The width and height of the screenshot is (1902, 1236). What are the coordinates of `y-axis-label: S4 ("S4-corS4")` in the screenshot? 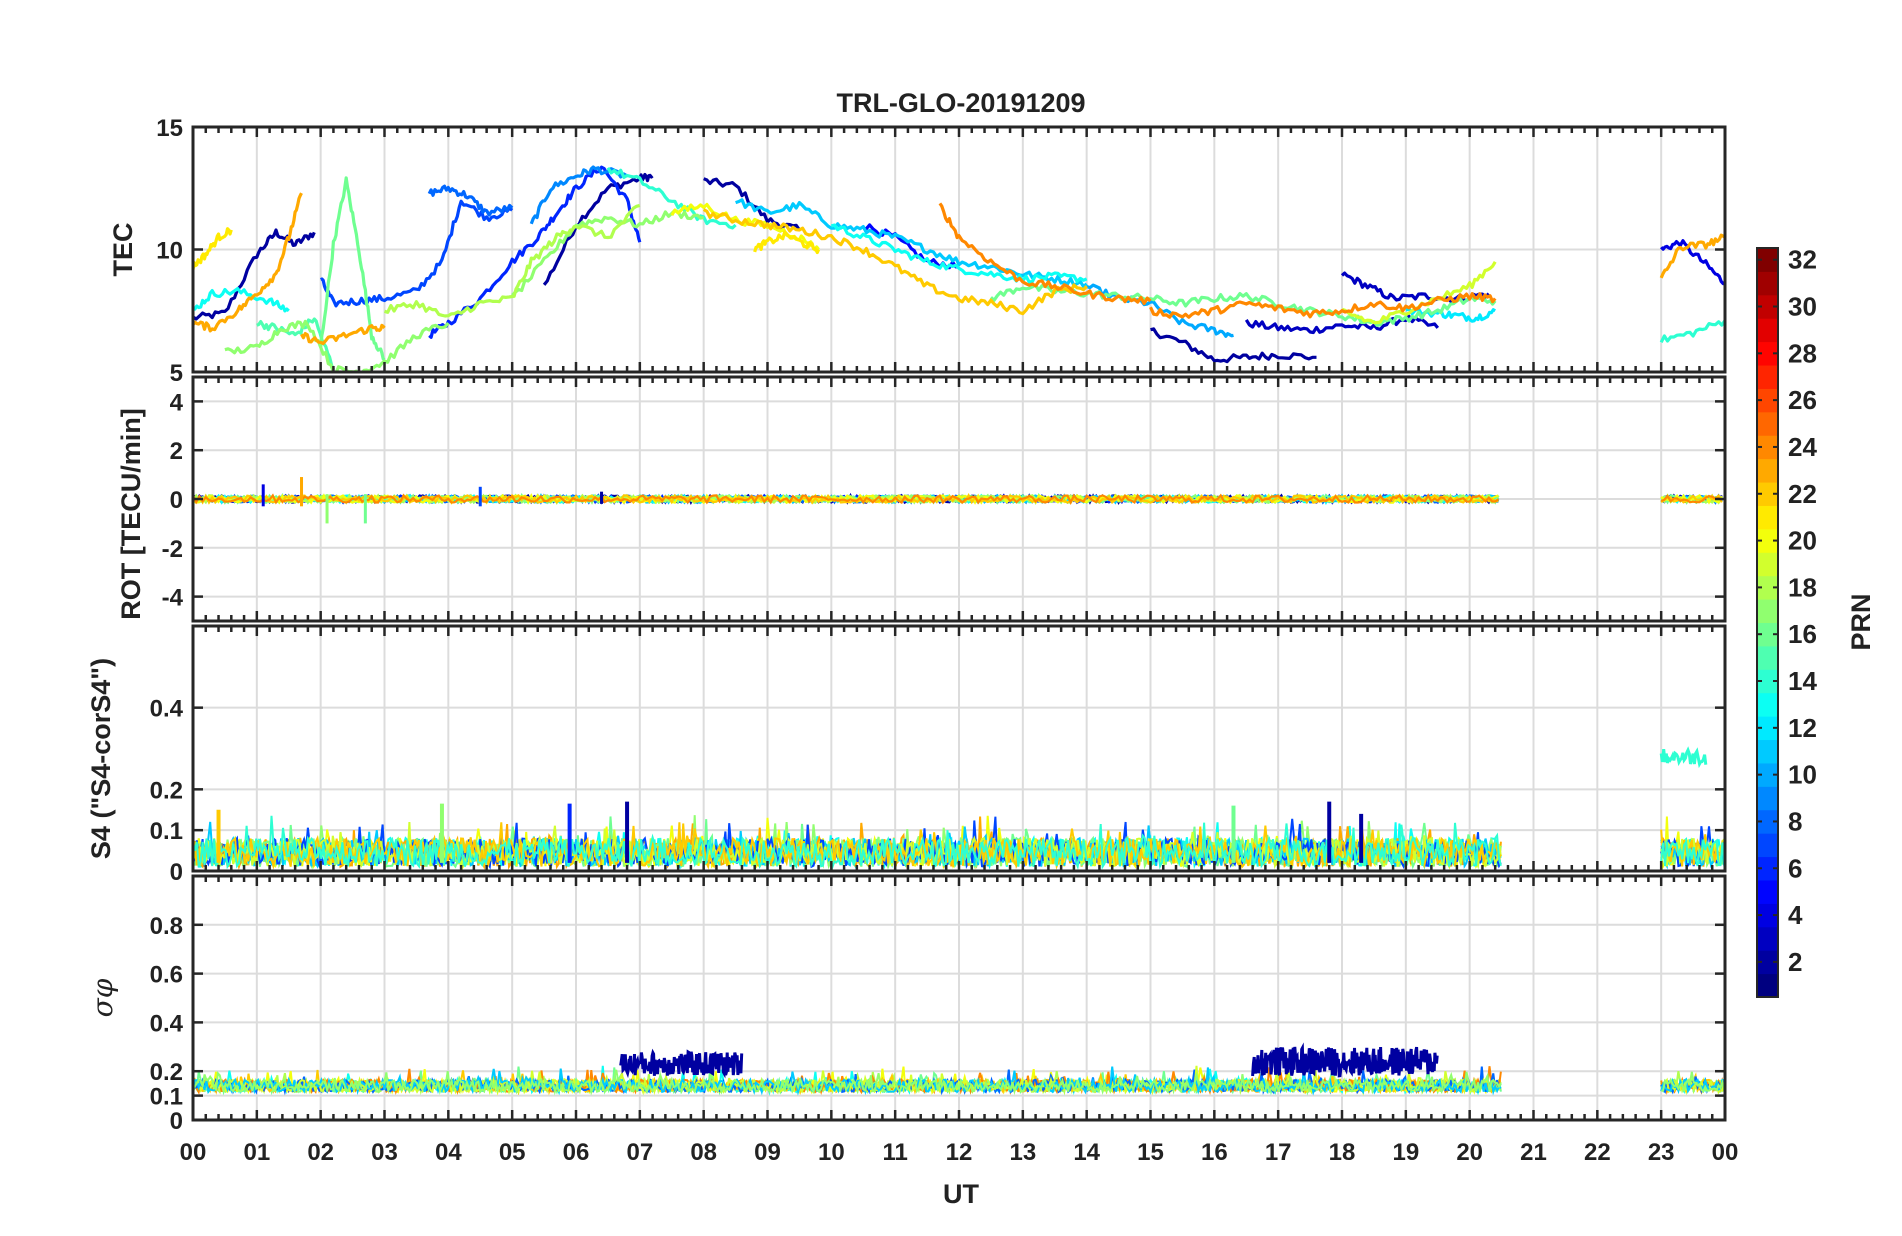 It's located at (101, 758).